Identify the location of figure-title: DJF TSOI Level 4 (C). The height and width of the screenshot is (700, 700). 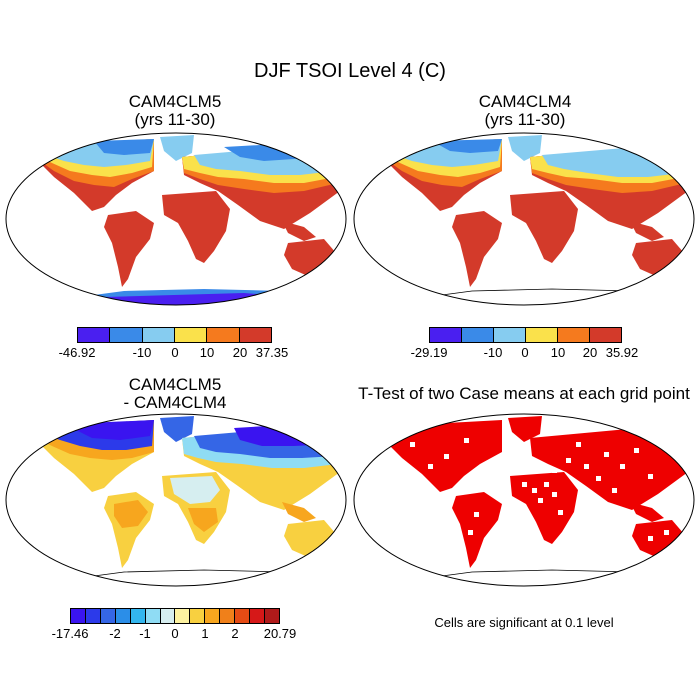
(350, 71).